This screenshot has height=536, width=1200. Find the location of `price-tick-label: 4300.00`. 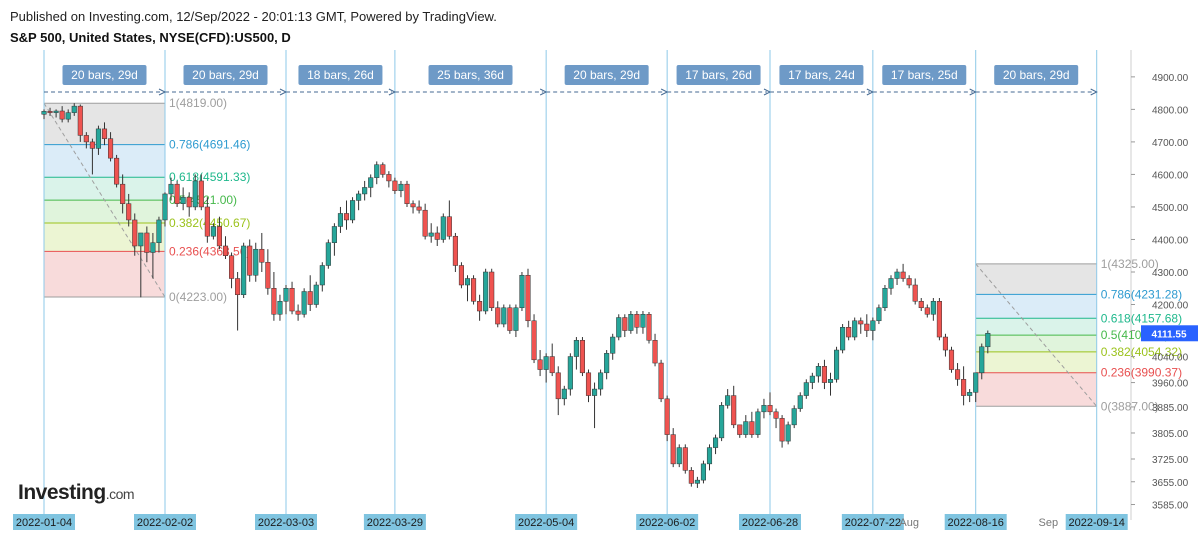

price-tick-label: 4300.00 is located at coordinates (1170, 273).